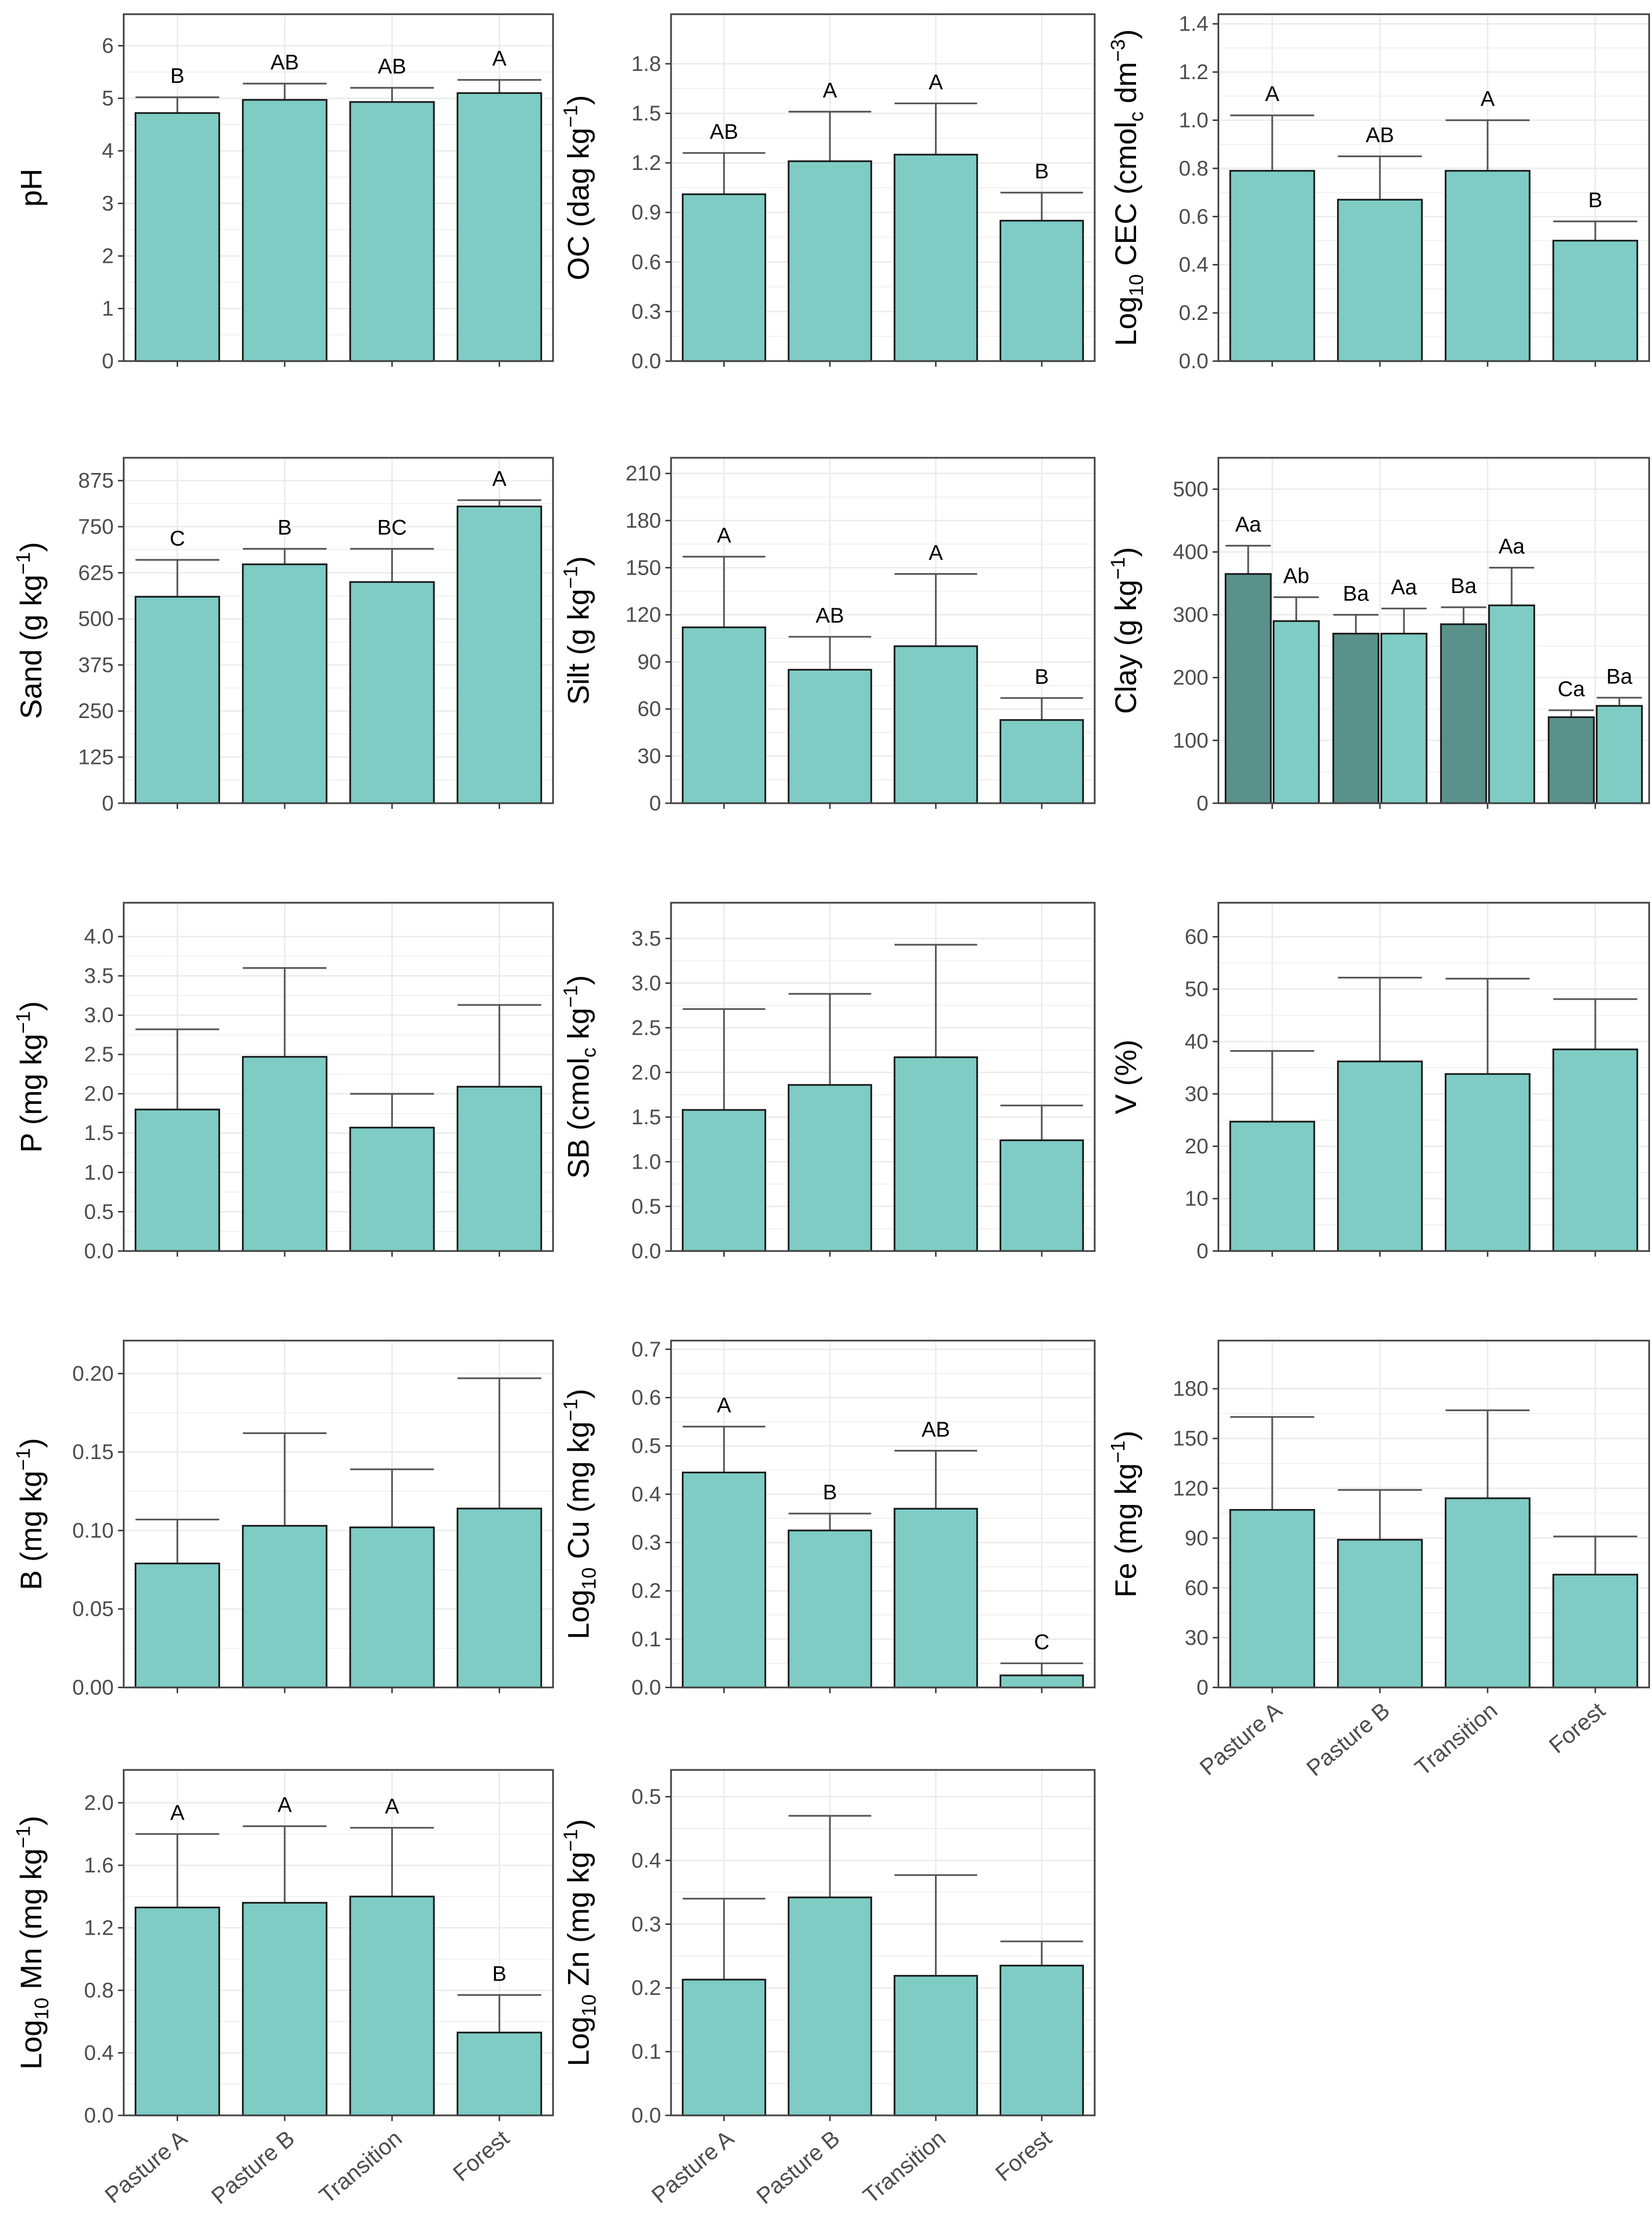  Describe the element at coordinates (108, 203) in the screenshot. I see `y-tick-label: 3` at that location.